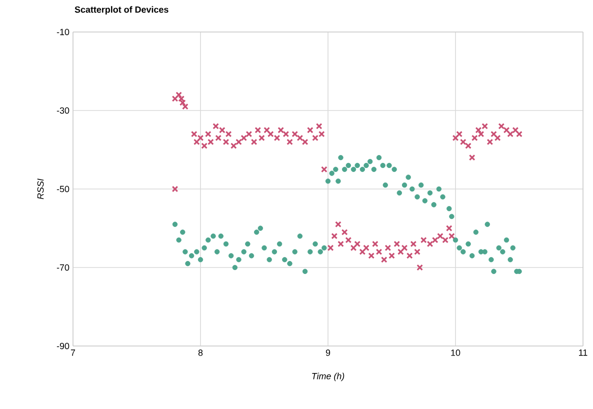  Describe the element at coordinates (63, 32) in the screenshot. I see `y-tick-label: -10` at that location.